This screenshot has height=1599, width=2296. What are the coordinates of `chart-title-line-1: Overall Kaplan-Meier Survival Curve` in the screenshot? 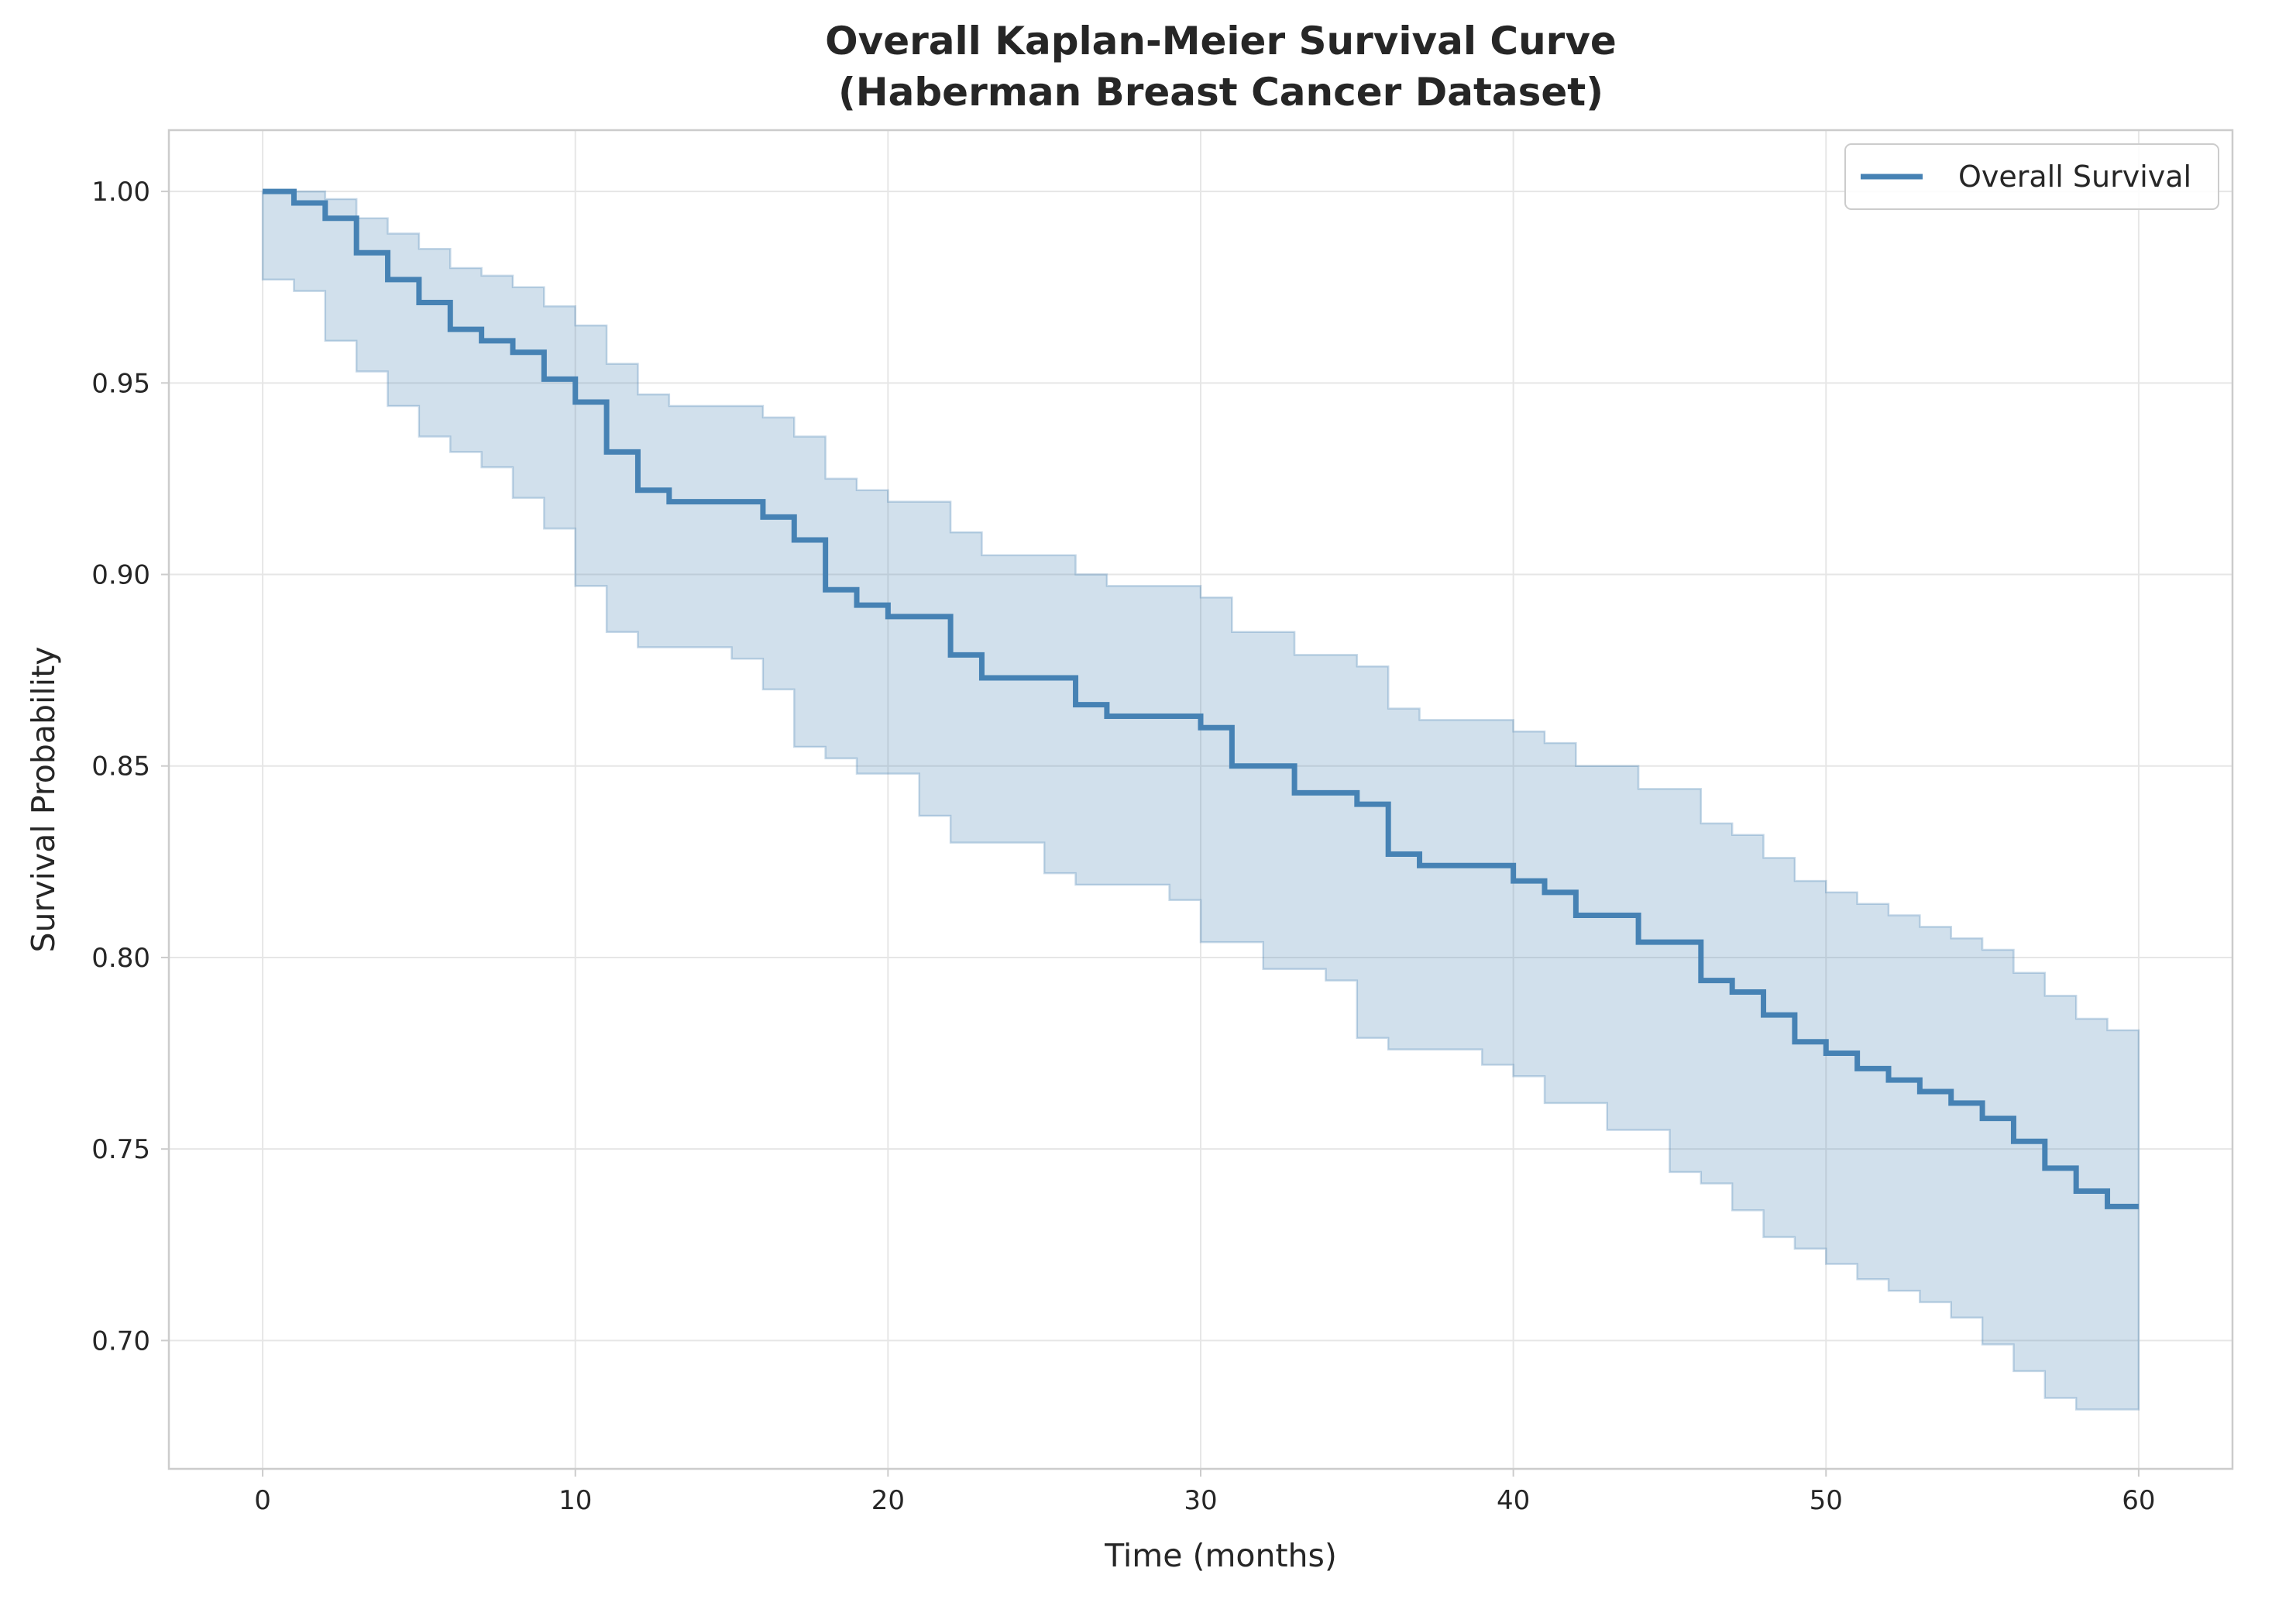 It's located at (1221, 41).